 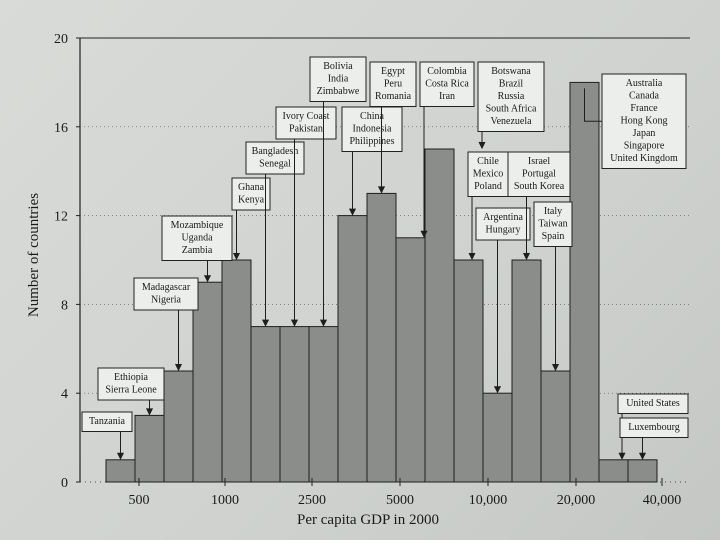 What do you see at coordinates (312, 500) in the screenshot?
I see `x-tick-label: 2500` at bounding box center [312, 500].